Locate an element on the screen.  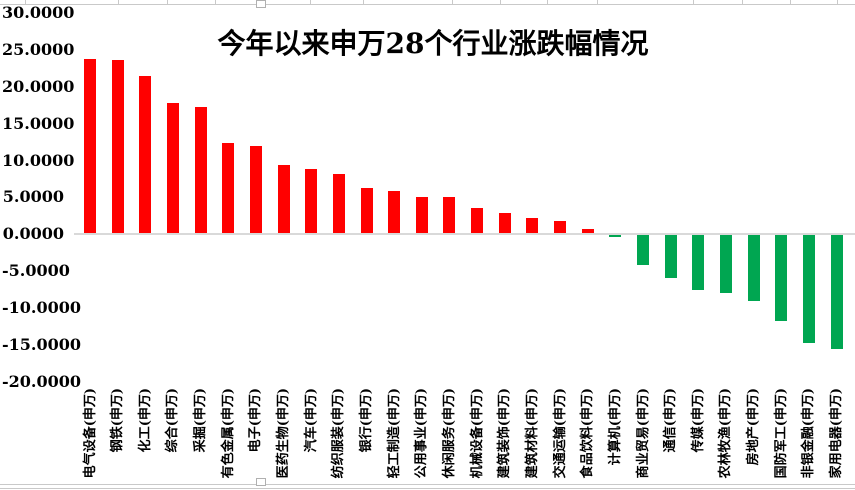
bar-电气设备(申万) is located at coordinates (90, 146).